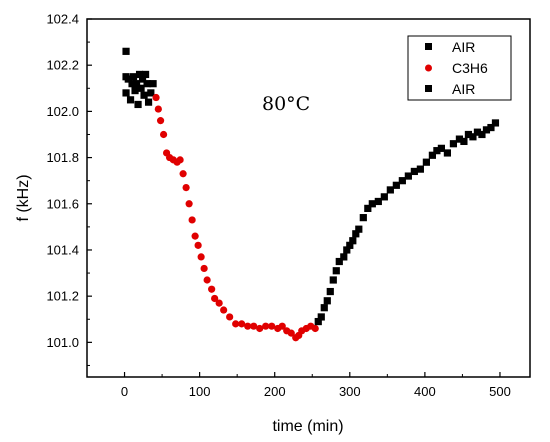 This screenshot has height=442, width=550. What do you see at coordinates (500, 391) in the screenshot?
I see `x-tick-label: 500` at bounding box center [500, 391].